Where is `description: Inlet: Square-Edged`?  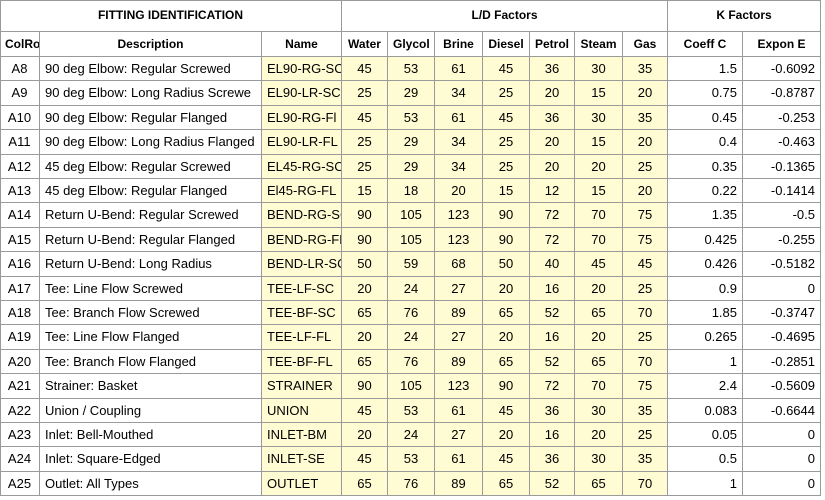
description: Inlet: Square-Edged is located at coordinates (151, 459).